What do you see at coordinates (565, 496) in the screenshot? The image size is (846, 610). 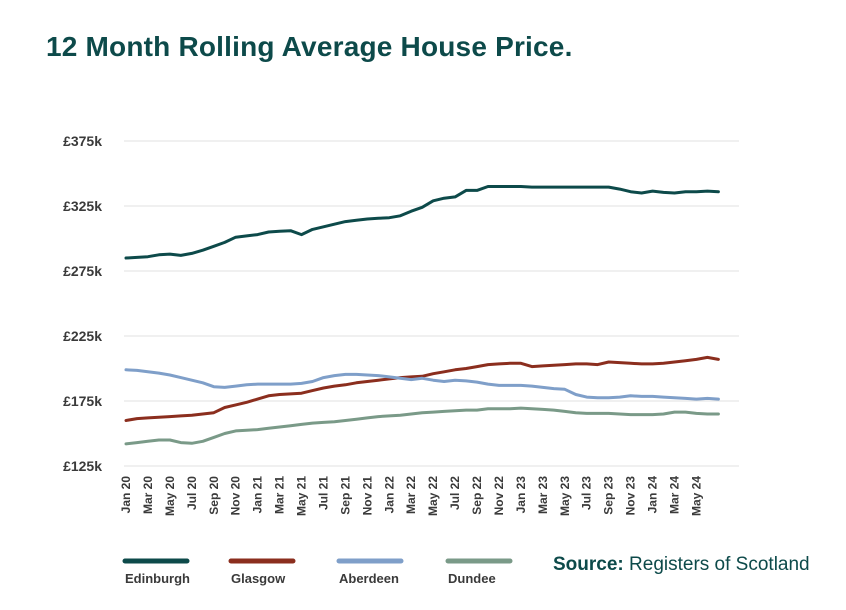 I see `x-tick-label: May 23` at bounding box center [565, 496].